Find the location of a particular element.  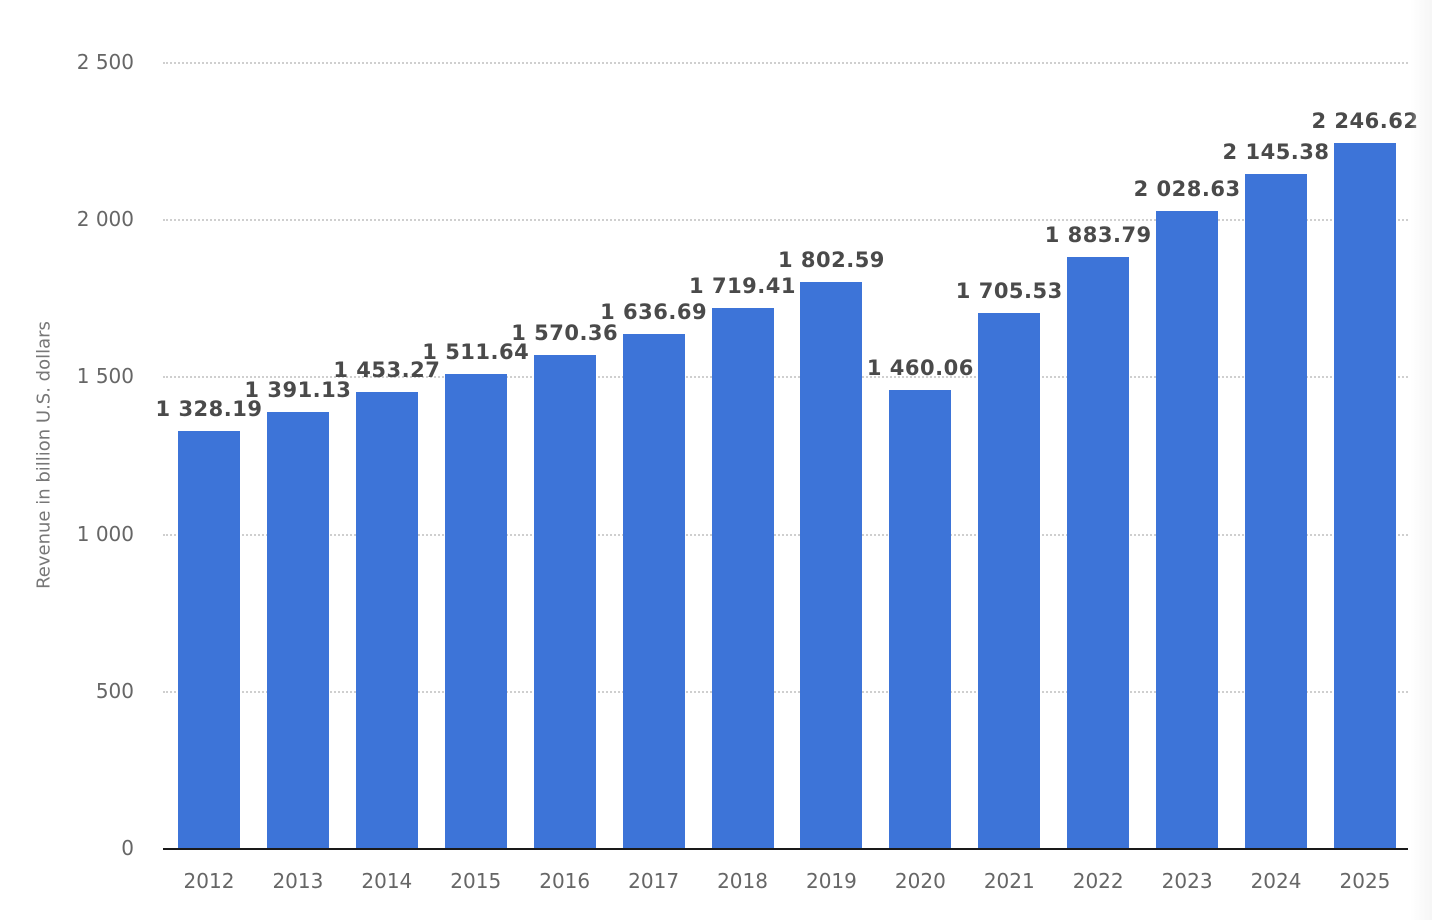

bar-value-label: 1 391.13 is located at coordinates (298, 389).